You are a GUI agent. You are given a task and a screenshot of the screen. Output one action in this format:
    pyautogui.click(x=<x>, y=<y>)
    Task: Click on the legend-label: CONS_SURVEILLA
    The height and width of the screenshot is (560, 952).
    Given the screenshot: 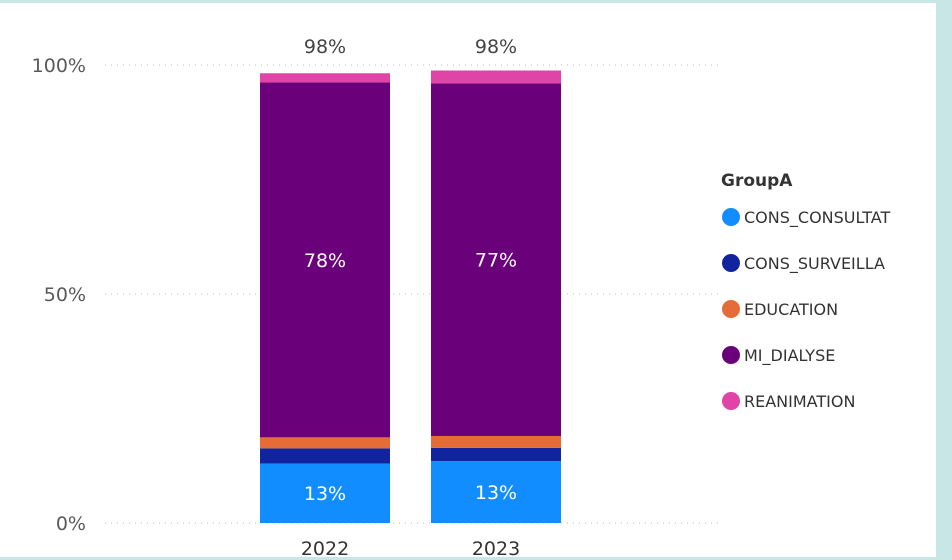 What is the action you would take?
    pyautogui.click(x=814, y=264)
    